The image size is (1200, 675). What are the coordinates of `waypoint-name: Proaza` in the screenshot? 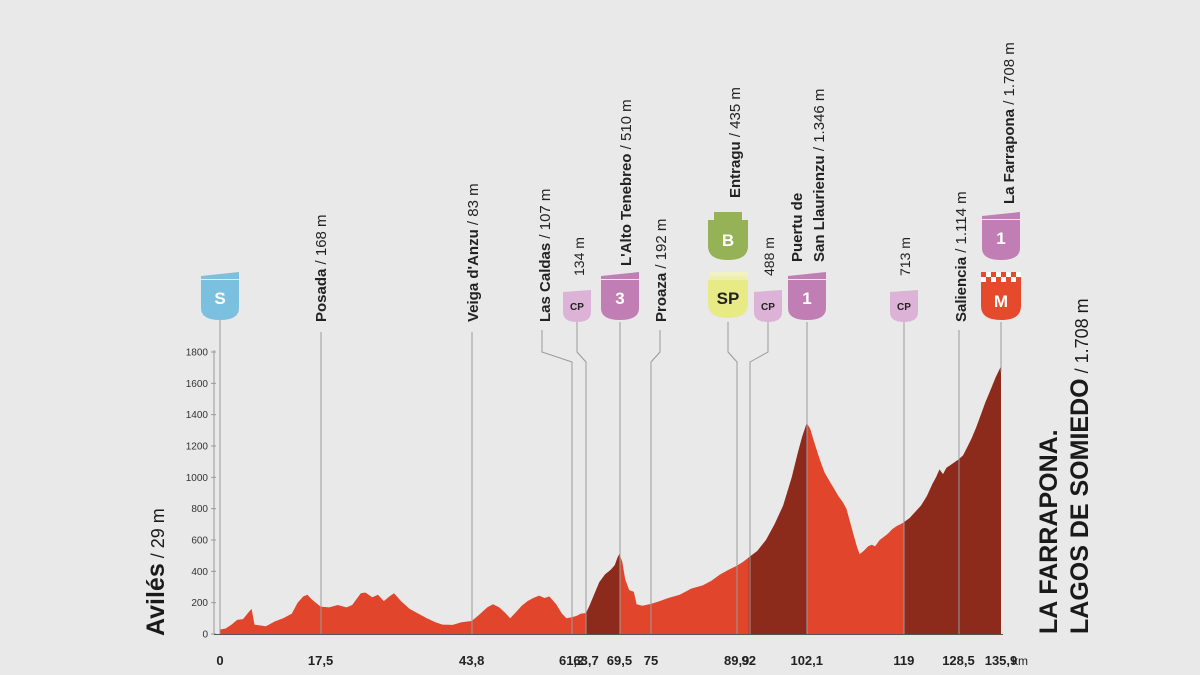 It's located at (661, 297).